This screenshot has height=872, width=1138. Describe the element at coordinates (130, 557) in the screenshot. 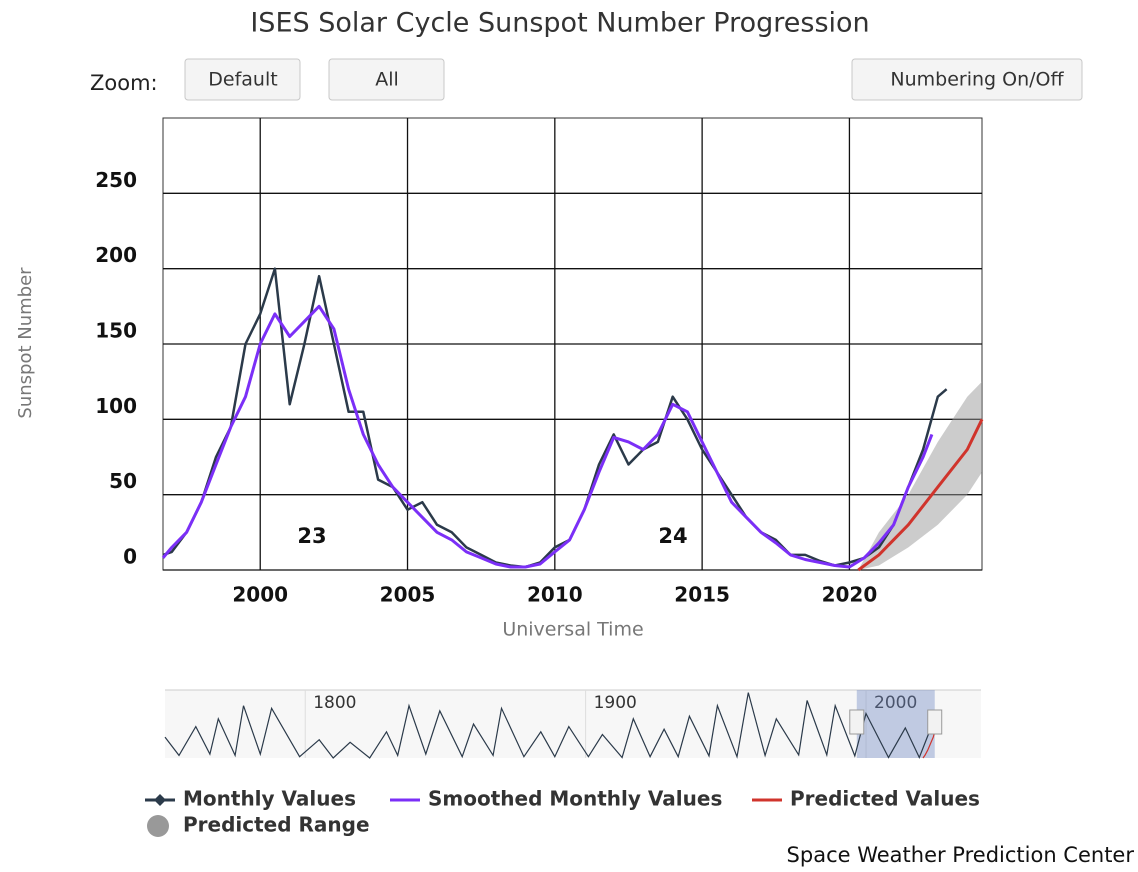

I see `y-tick-label: 0` at that location.